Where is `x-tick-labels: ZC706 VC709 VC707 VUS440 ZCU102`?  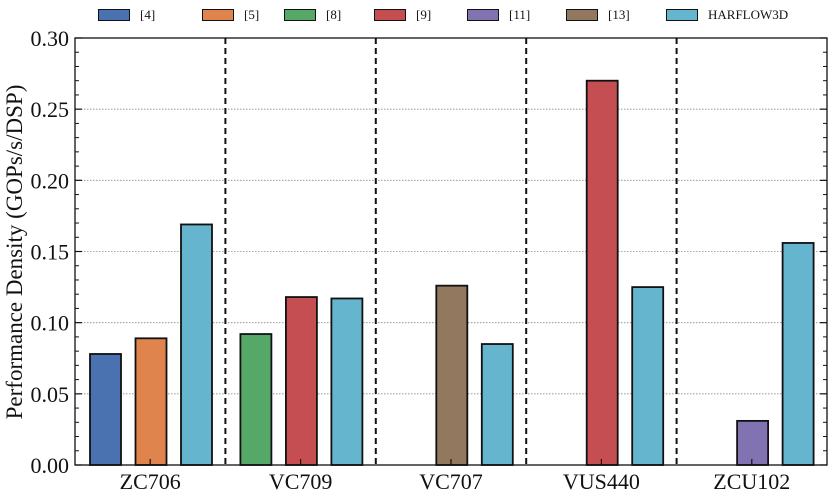
x-tick-labels: ZC706 VC709 VC707 VUS440 ZCU102 is located at coordinates (455, 481).